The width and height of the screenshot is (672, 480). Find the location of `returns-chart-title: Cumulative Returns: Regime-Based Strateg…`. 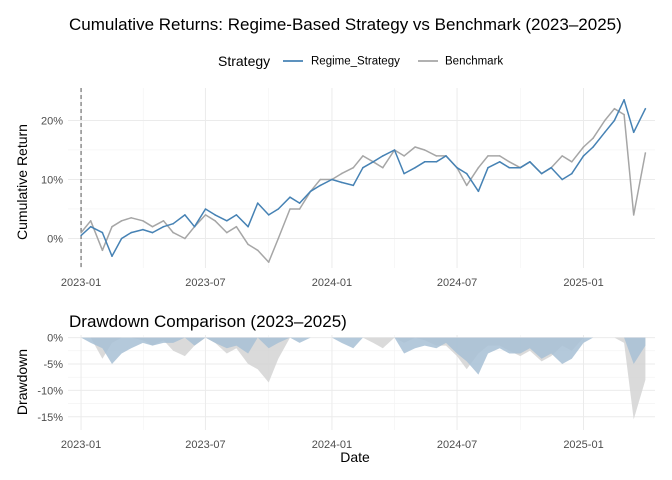

returns-chart-title: Cumulative Returns: Regime-Based Strateg… is located at coordinates (345, 24).